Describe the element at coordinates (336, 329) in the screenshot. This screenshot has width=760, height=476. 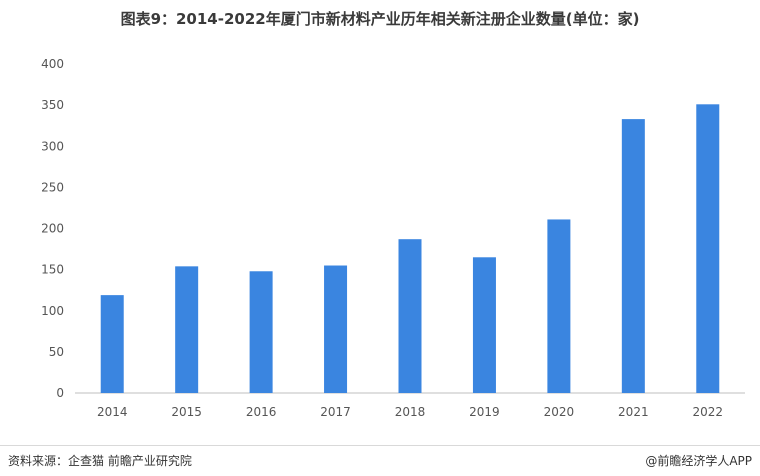
I see `bar-2017` at that location.